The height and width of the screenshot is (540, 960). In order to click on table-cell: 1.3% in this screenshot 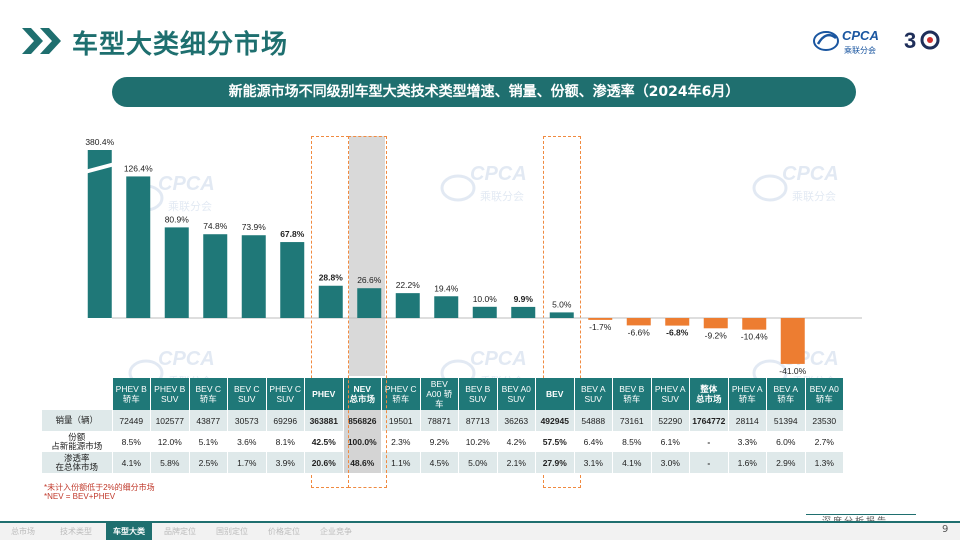, I will do `click(824, 462)`.